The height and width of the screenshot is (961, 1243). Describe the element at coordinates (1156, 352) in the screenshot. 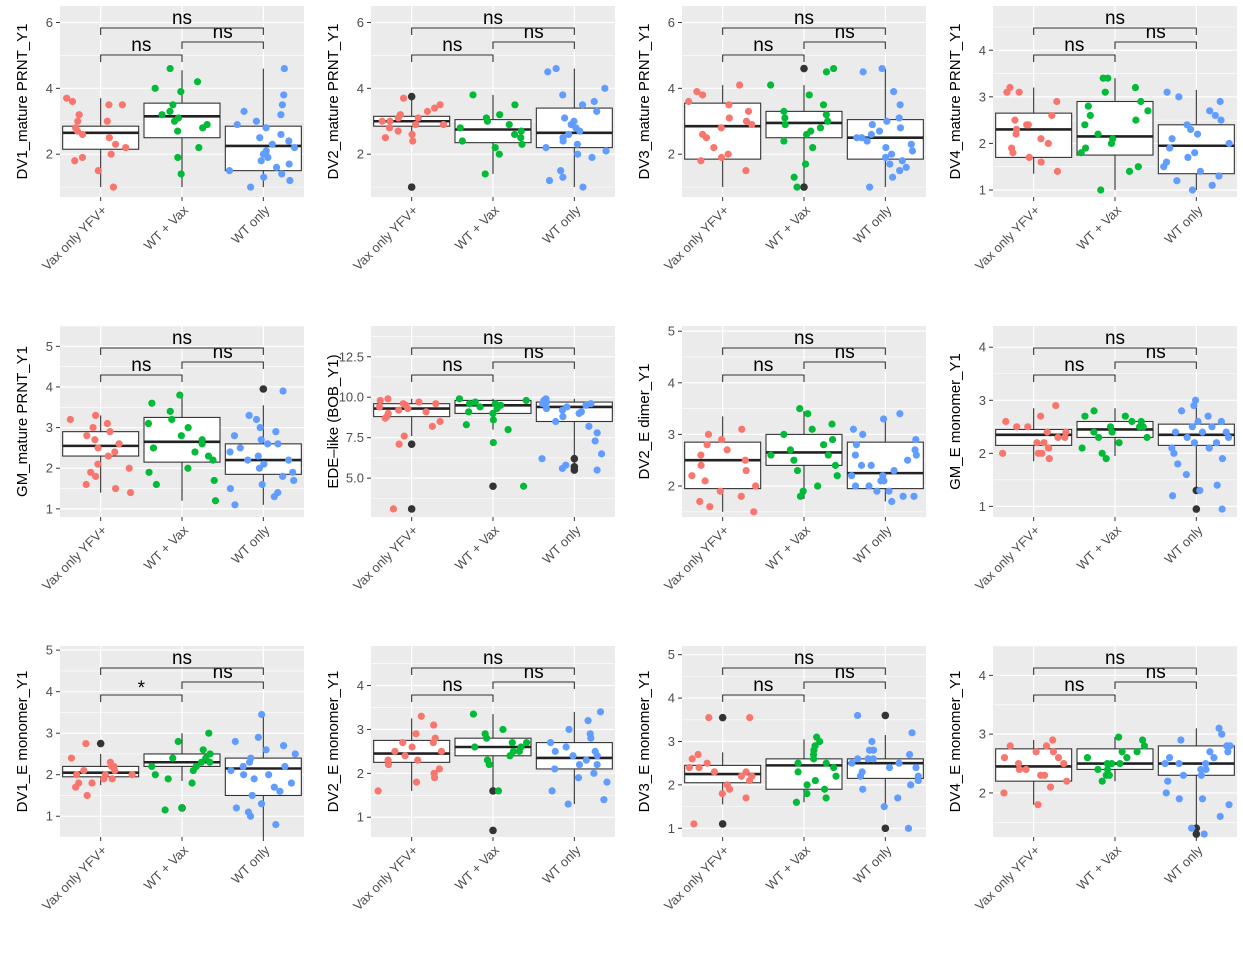

I see `significance-label: ns` at that location.